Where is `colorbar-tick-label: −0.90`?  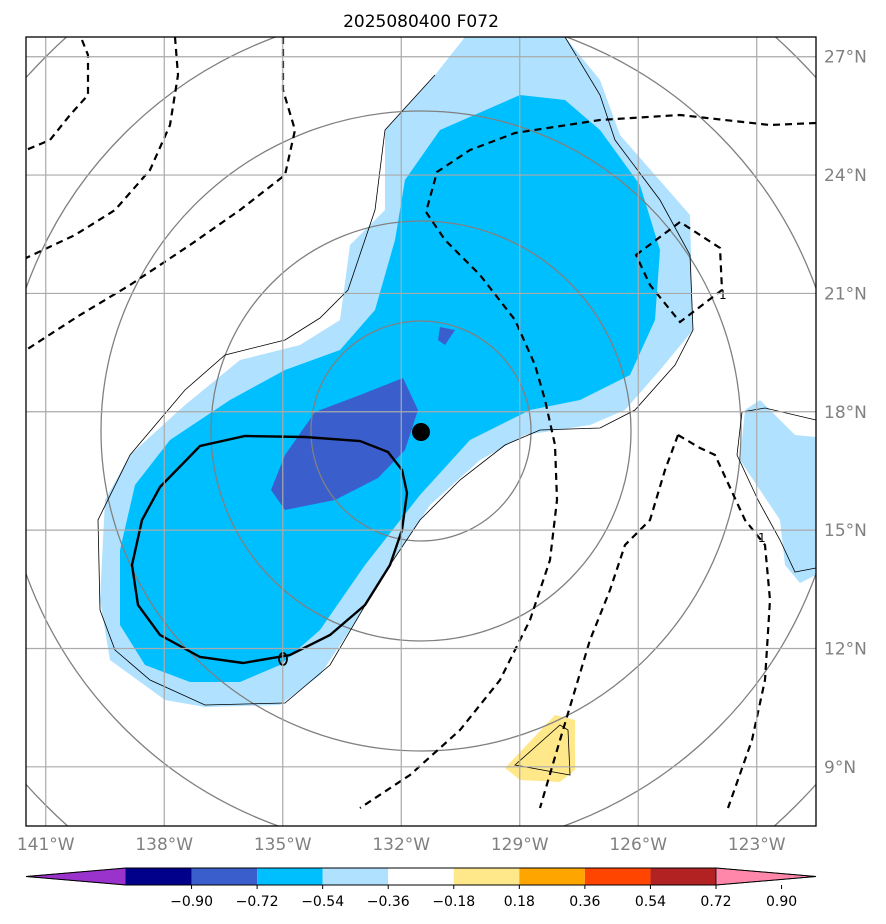 colorbar-tick-label: −0.90 is located at coordinates (191, 902).